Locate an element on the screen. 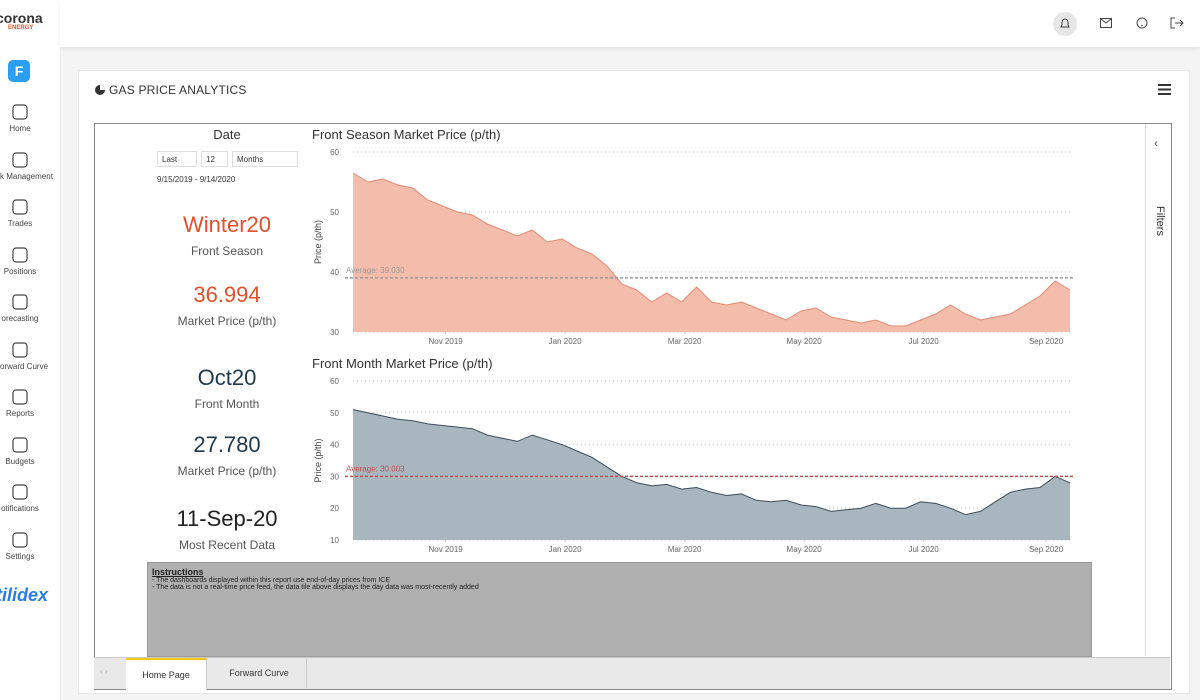 Image resolution: width=1200 pixels, height=700 pixels. collapse: ‹ is located at coordinates (1156, 143).